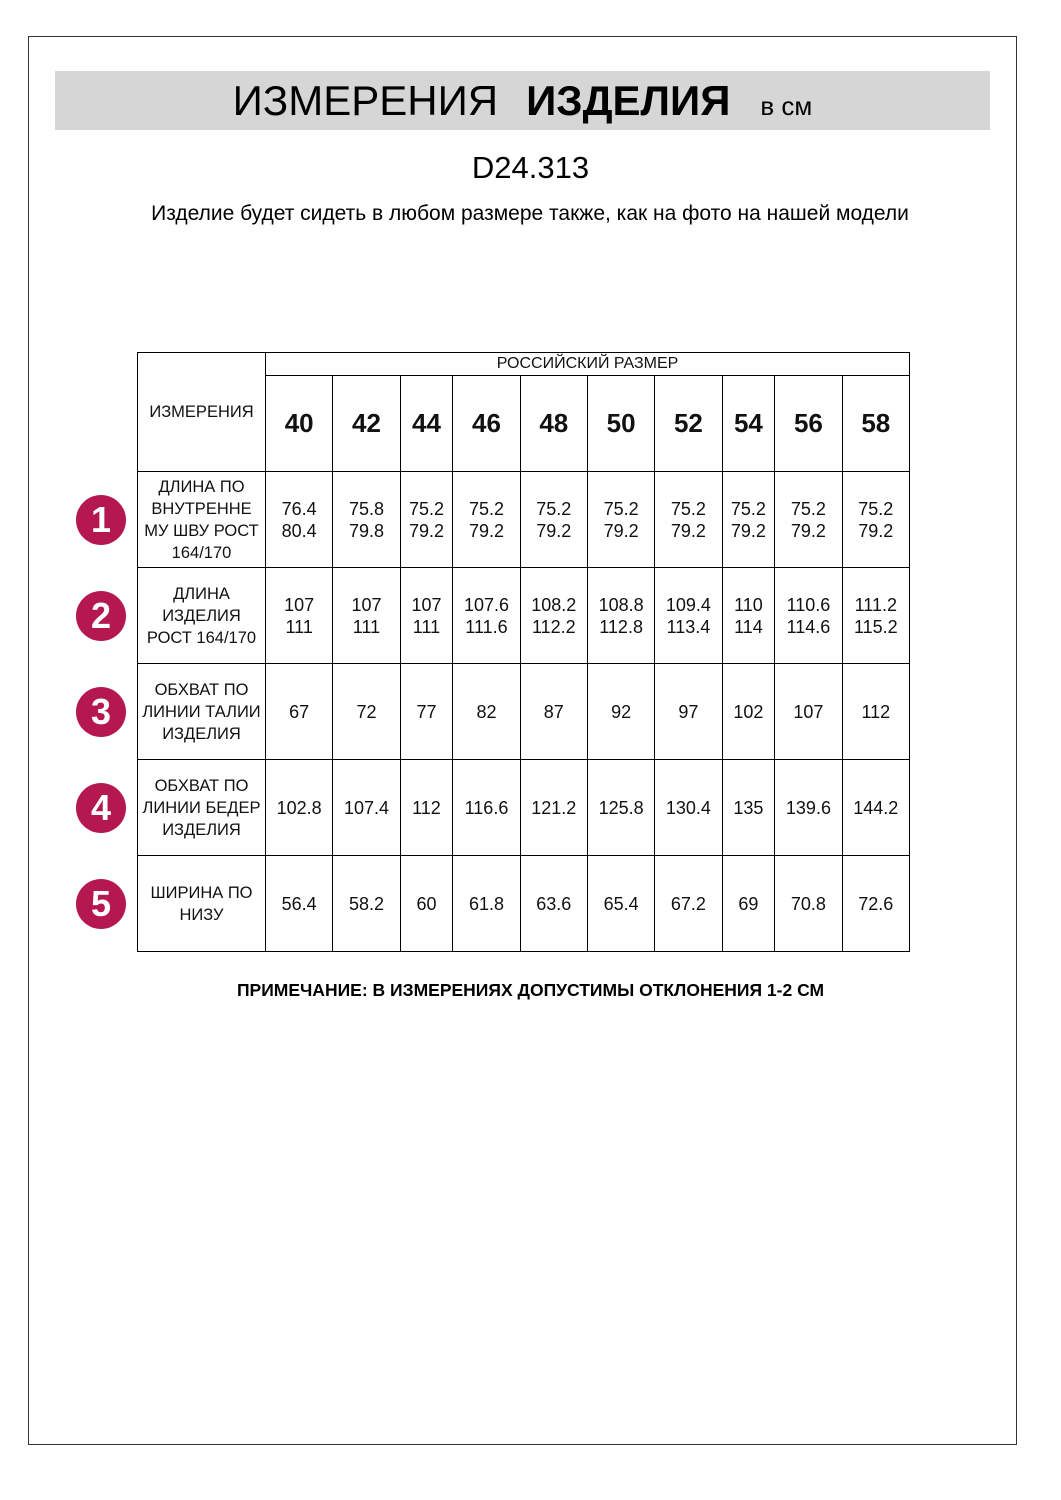 The height and width of the screenshot is (1500, 1061). What do you see at coordinates (621, 423) in the screenshot?
I see `size-header: 50` at bounding box center [621, 423].